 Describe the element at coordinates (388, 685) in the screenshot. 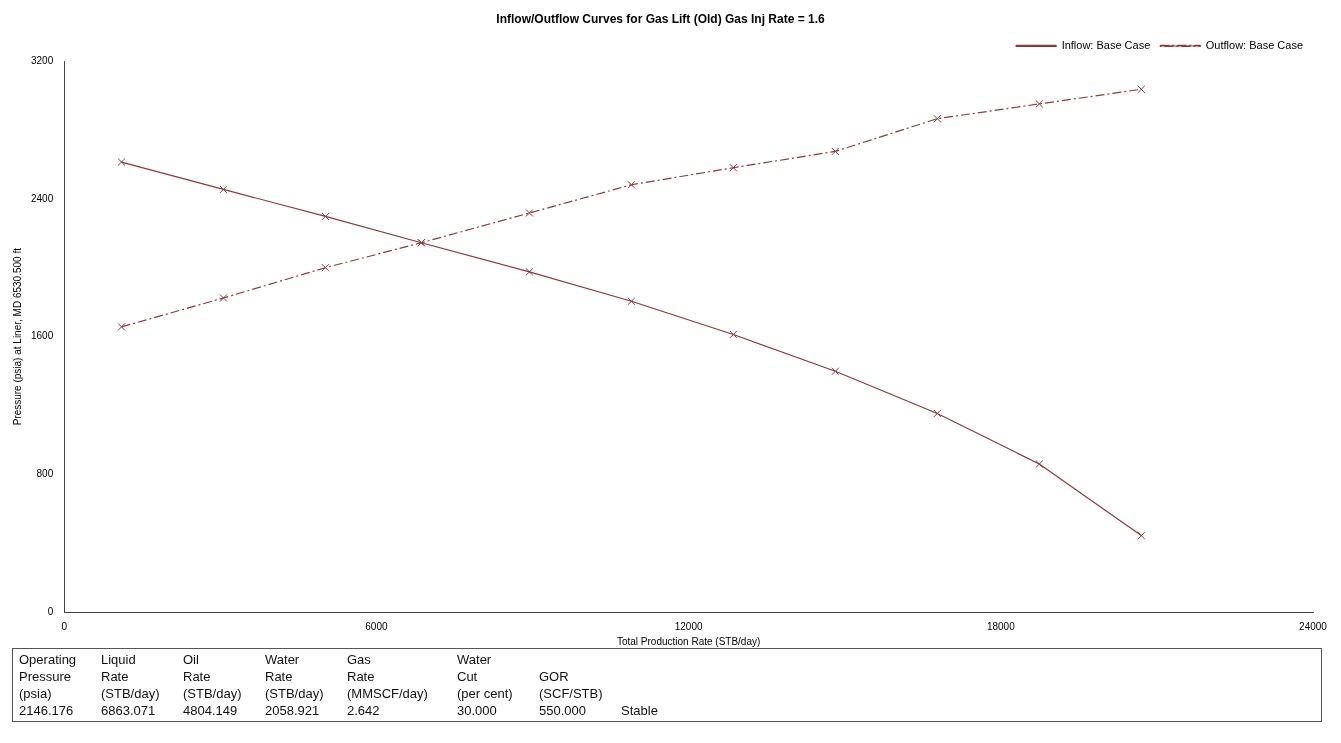

I see `text: Gas Rate (MMSCF/day) 2.642` at that location.